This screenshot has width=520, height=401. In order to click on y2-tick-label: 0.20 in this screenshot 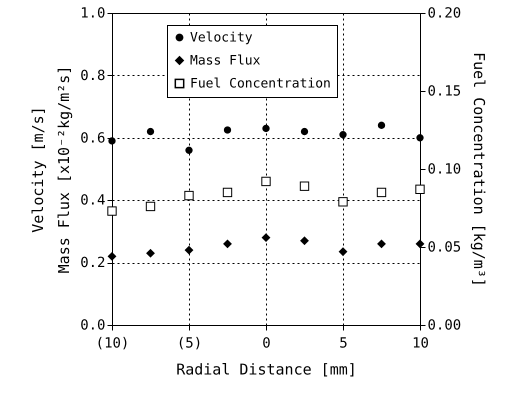, I will do `click(445, 14)`.